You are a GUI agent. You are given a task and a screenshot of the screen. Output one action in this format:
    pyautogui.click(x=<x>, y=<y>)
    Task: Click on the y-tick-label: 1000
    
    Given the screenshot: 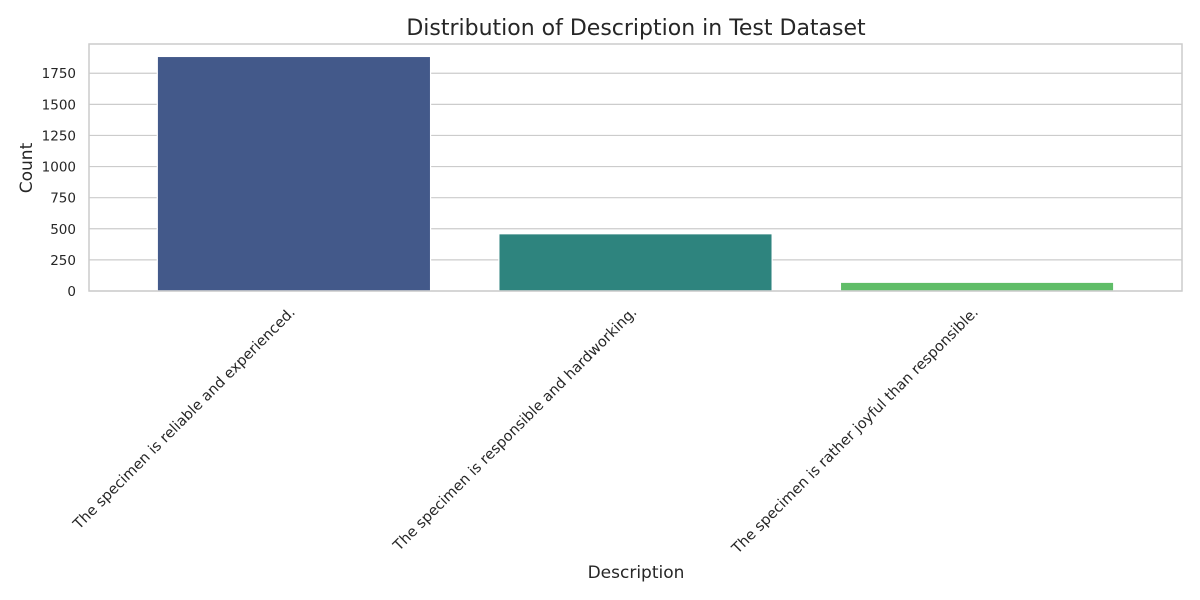 What is the action you would take?
    pyautogui.click(x=59, y=168)
    